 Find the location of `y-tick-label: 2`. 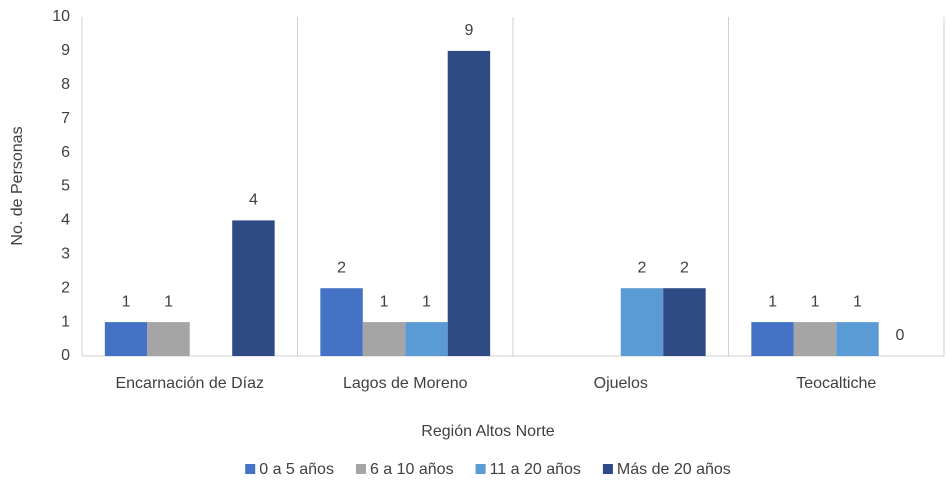

y-tick-label: 2 is located at coordinates (65, 287).